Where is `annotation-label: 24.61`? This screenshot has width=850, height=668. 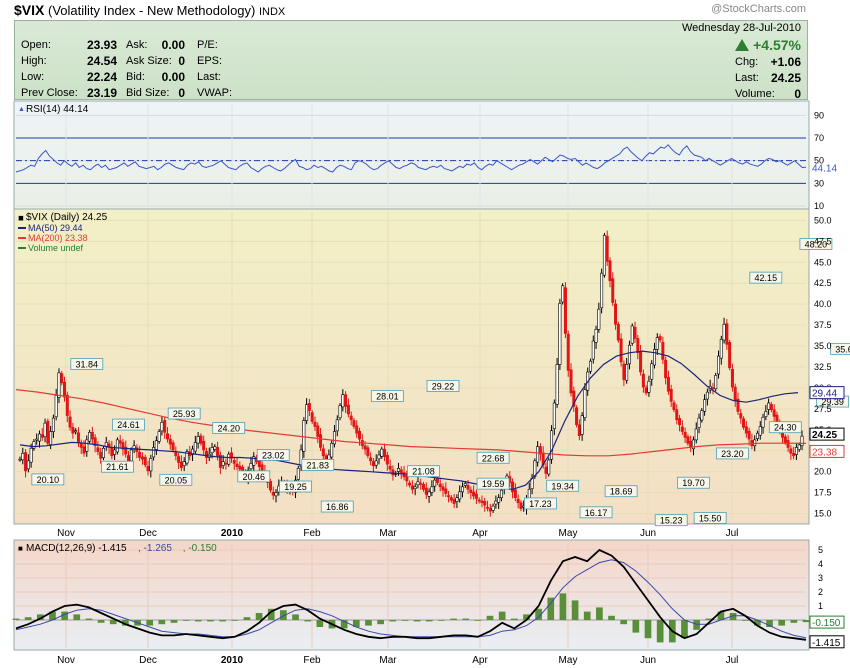 annotation-label: 24.61 is located at coordinates (128, 425).